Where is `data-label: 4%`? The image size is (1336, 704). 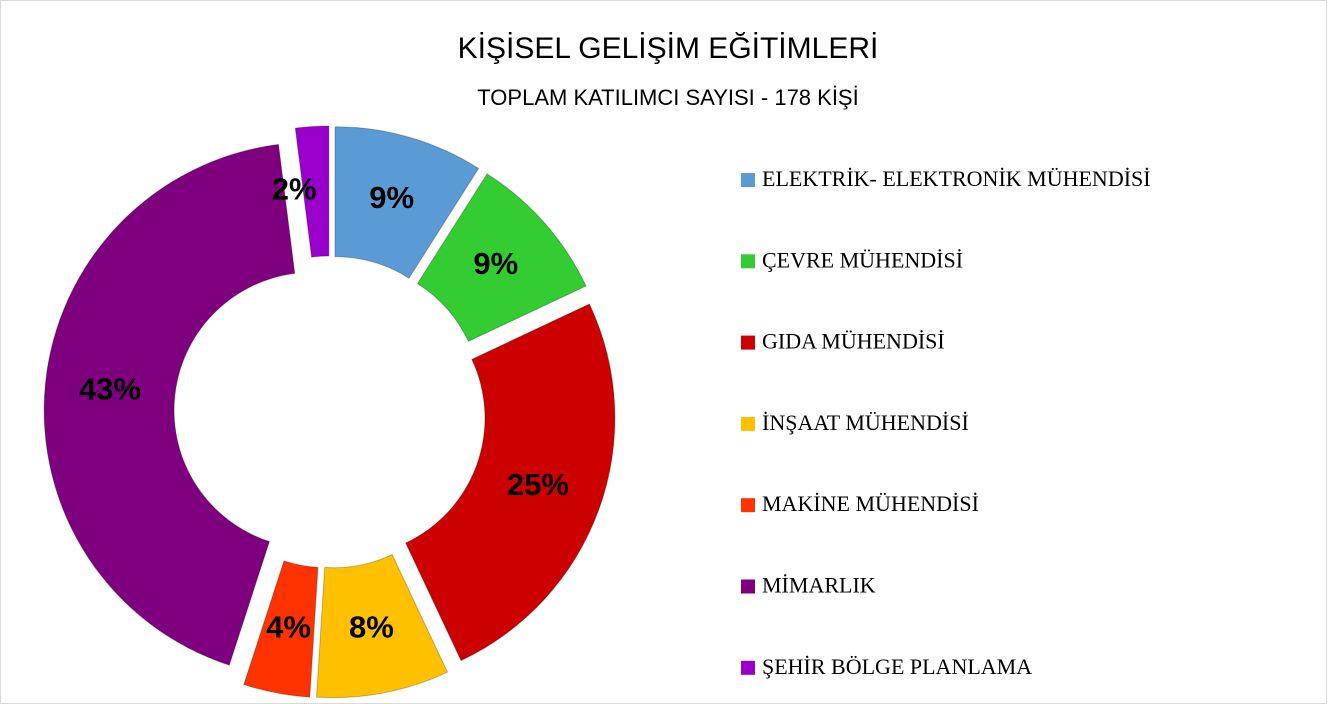 data-label: 4% is located at coordinates (288, 626).